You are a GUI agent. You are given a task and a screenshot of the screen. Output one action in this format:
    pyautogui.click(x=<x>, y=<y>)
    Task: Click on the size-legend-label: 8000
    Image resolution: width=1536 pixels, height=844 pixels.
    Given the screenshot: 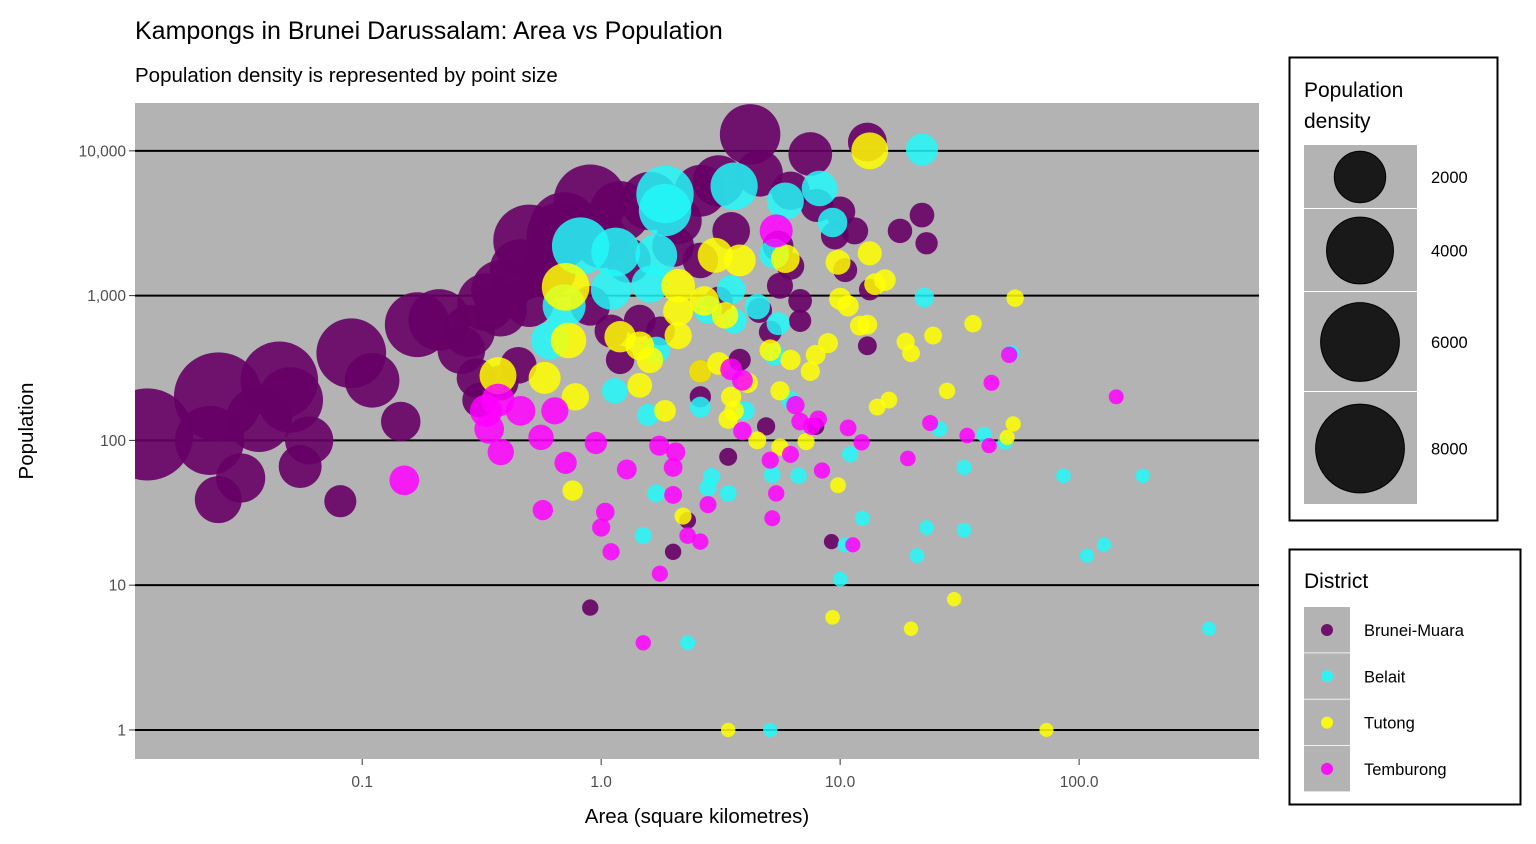 What is the action you would take?
    pyautogui.click(x=1449, y=450)
    